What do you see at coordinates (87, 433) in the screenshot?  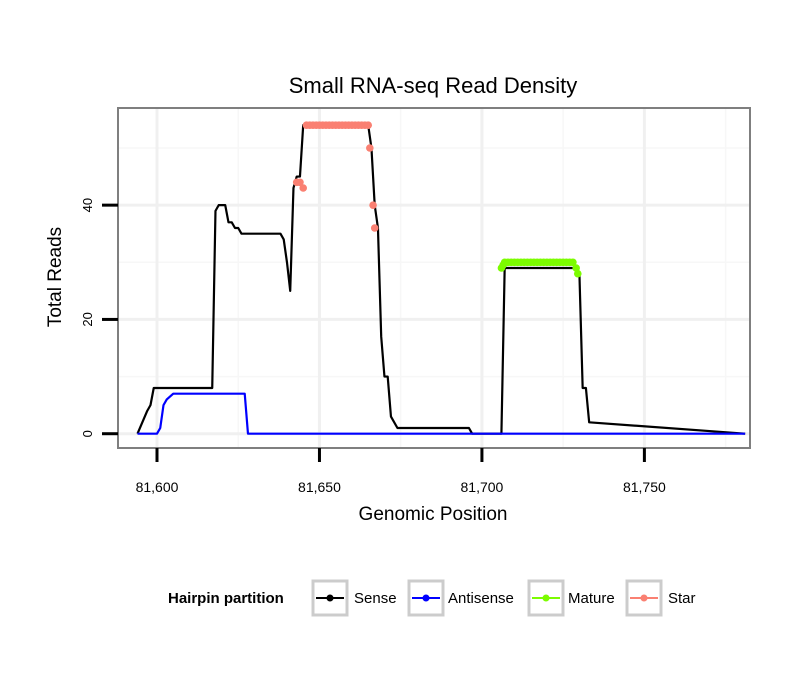 I see `y-tick-label: 0` at bounding box center [87, 433].